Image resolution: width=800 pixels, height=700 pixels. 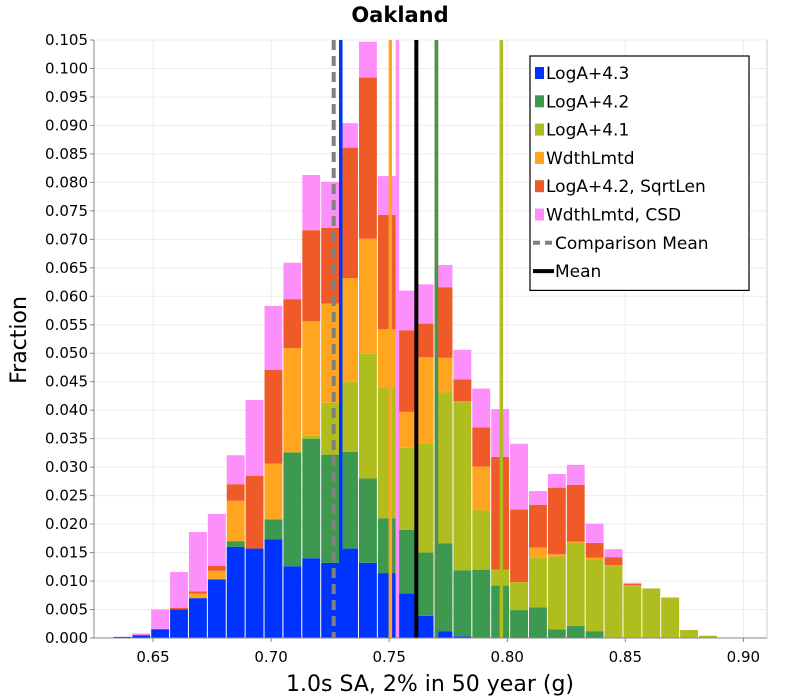 I want to click on y-tick-label: 0.085, so click(x=66, y=154).